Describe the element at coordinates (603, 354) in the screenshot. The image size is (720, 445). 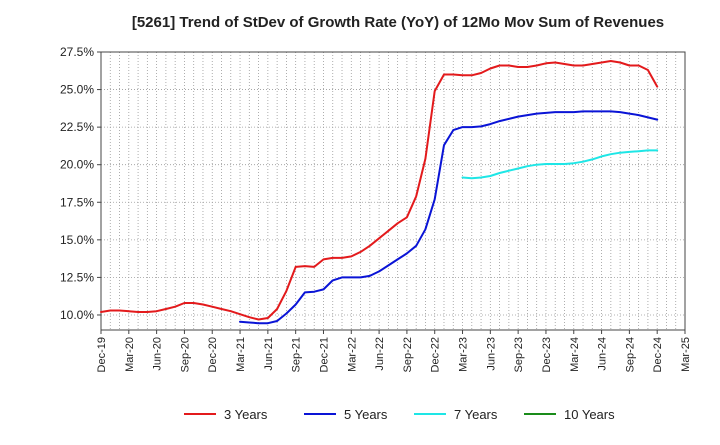
I see `x-tick-label: Jun-24` at that location.